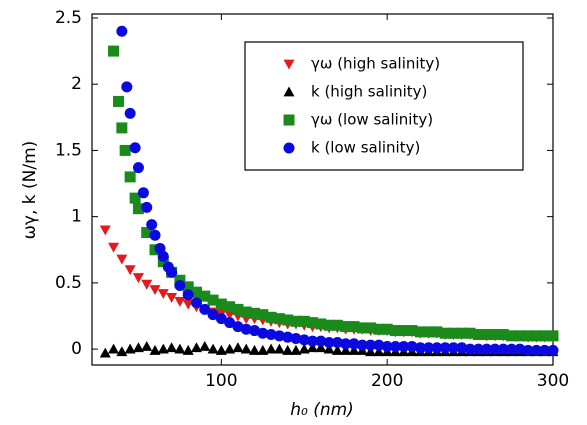  I want to click on y-tick-label: 1.5, so click(68, 150).